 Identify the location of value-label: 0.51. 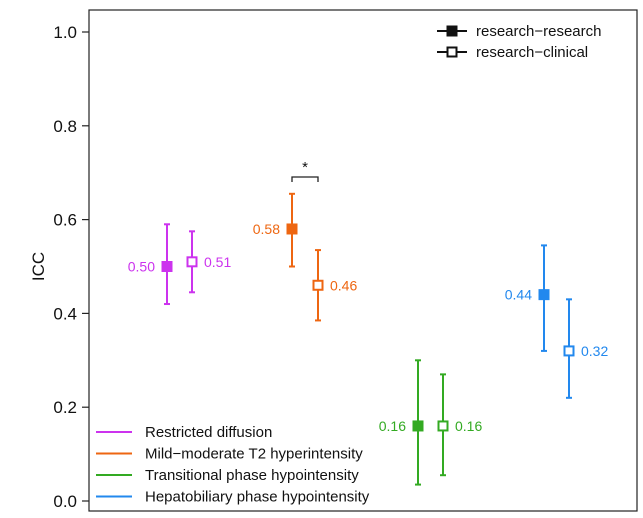
(217, 262).